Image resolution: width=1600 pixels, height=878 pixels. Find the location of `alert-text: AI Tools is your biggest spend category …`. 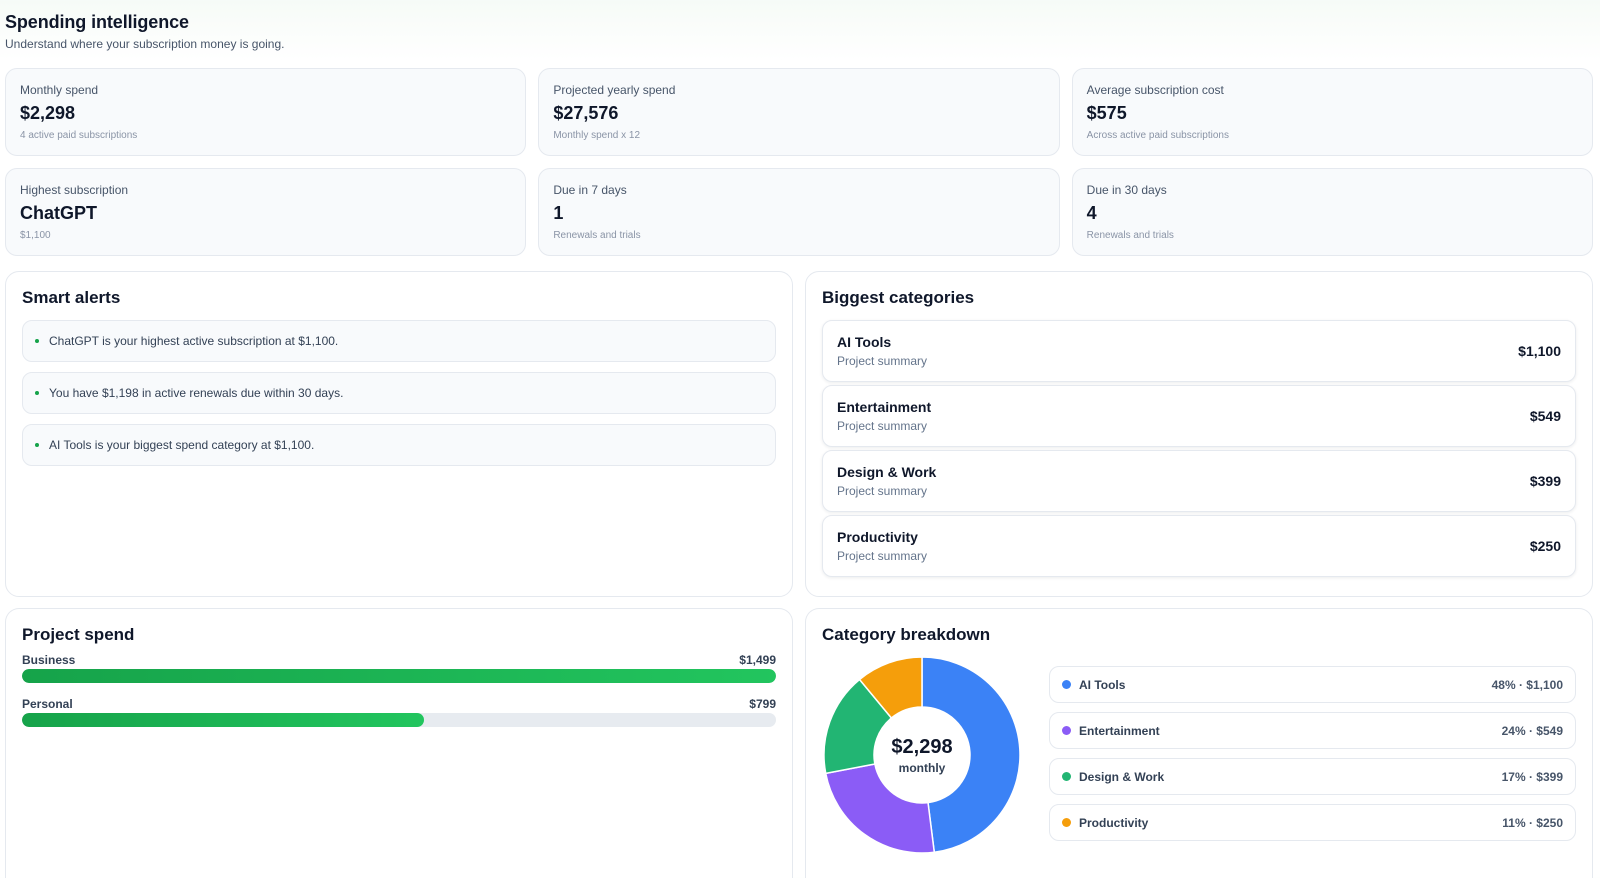

alert-text: AI Tools is your biggest spend category … is located at coordinates (182, 445).